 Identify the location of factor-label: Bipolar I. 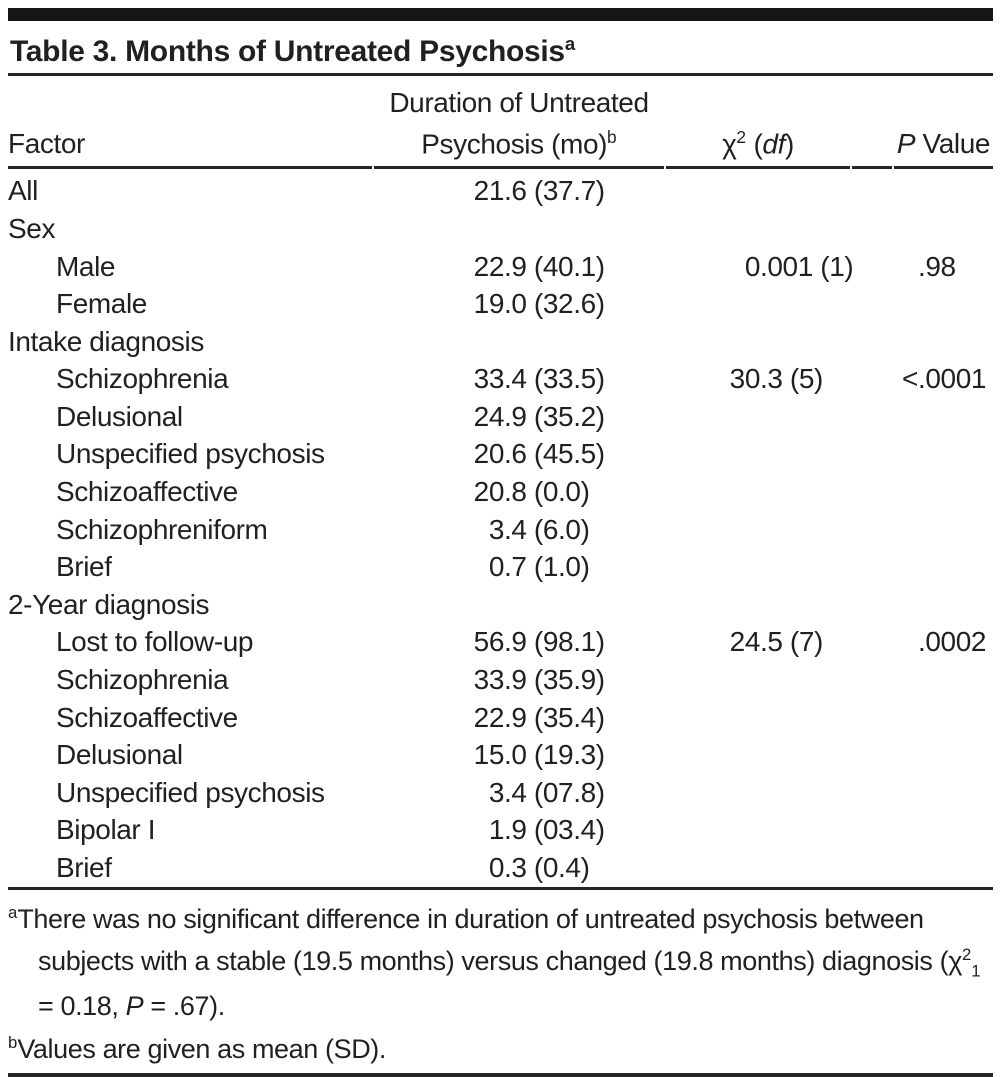
(106, 830).